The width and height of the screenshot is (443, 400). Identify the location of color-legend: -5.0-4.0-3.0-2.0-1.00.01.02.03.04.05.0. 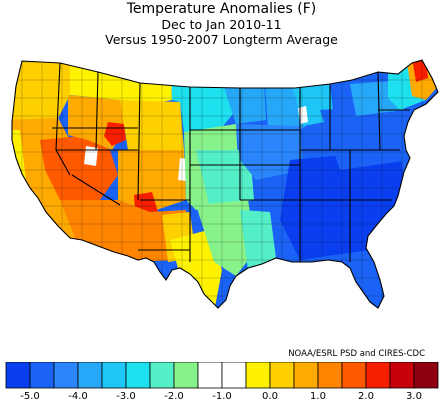
(222, 381).